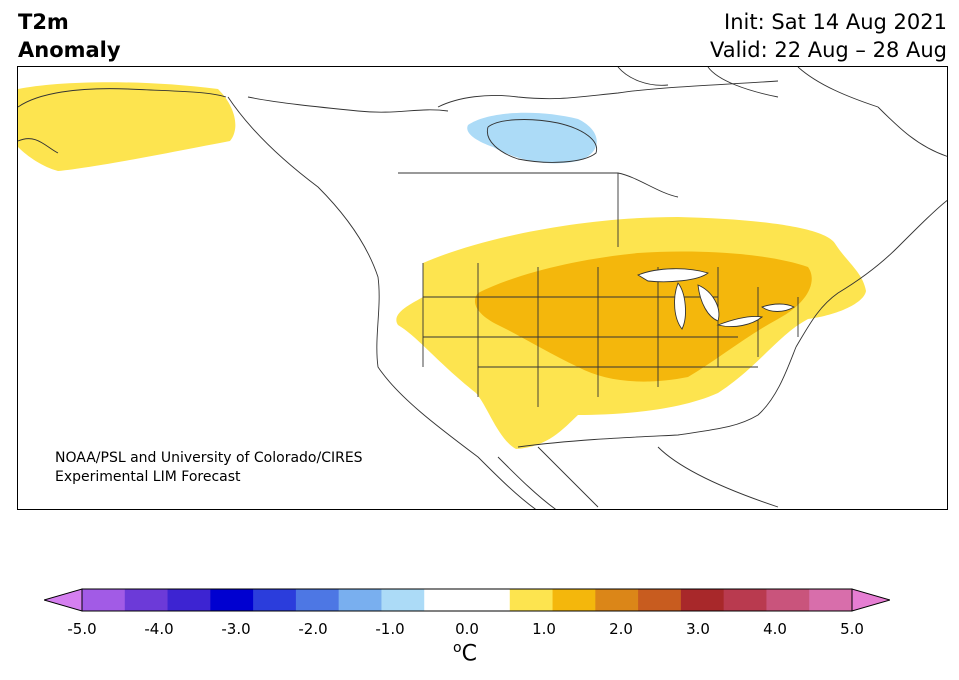 This screenshot has width=959, height=680. What do you see at coordinates (775, 629) in the screenshot?
I see `colorbar-tick-label: 4.0` at bounding box center [775, 629].